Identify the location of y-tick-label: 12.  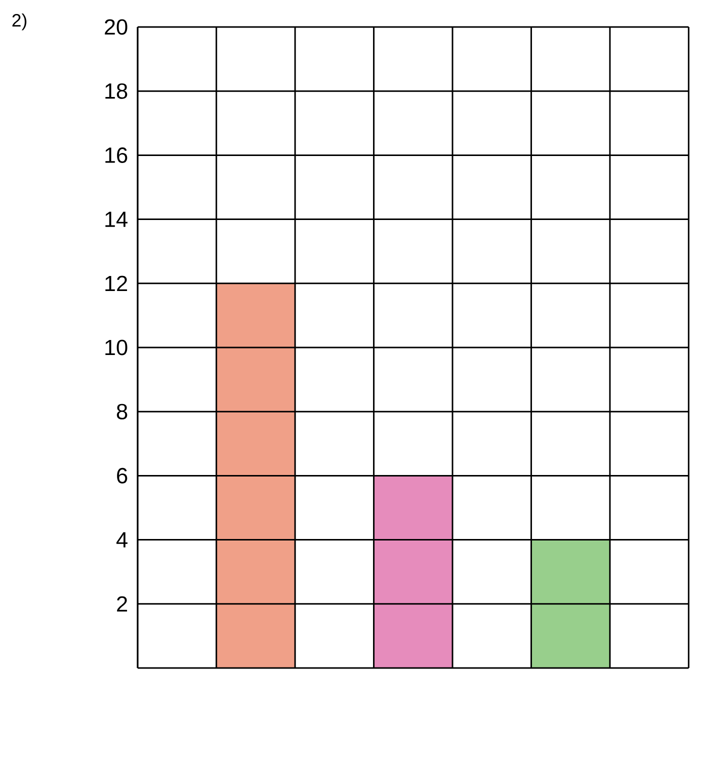
(116, 284).